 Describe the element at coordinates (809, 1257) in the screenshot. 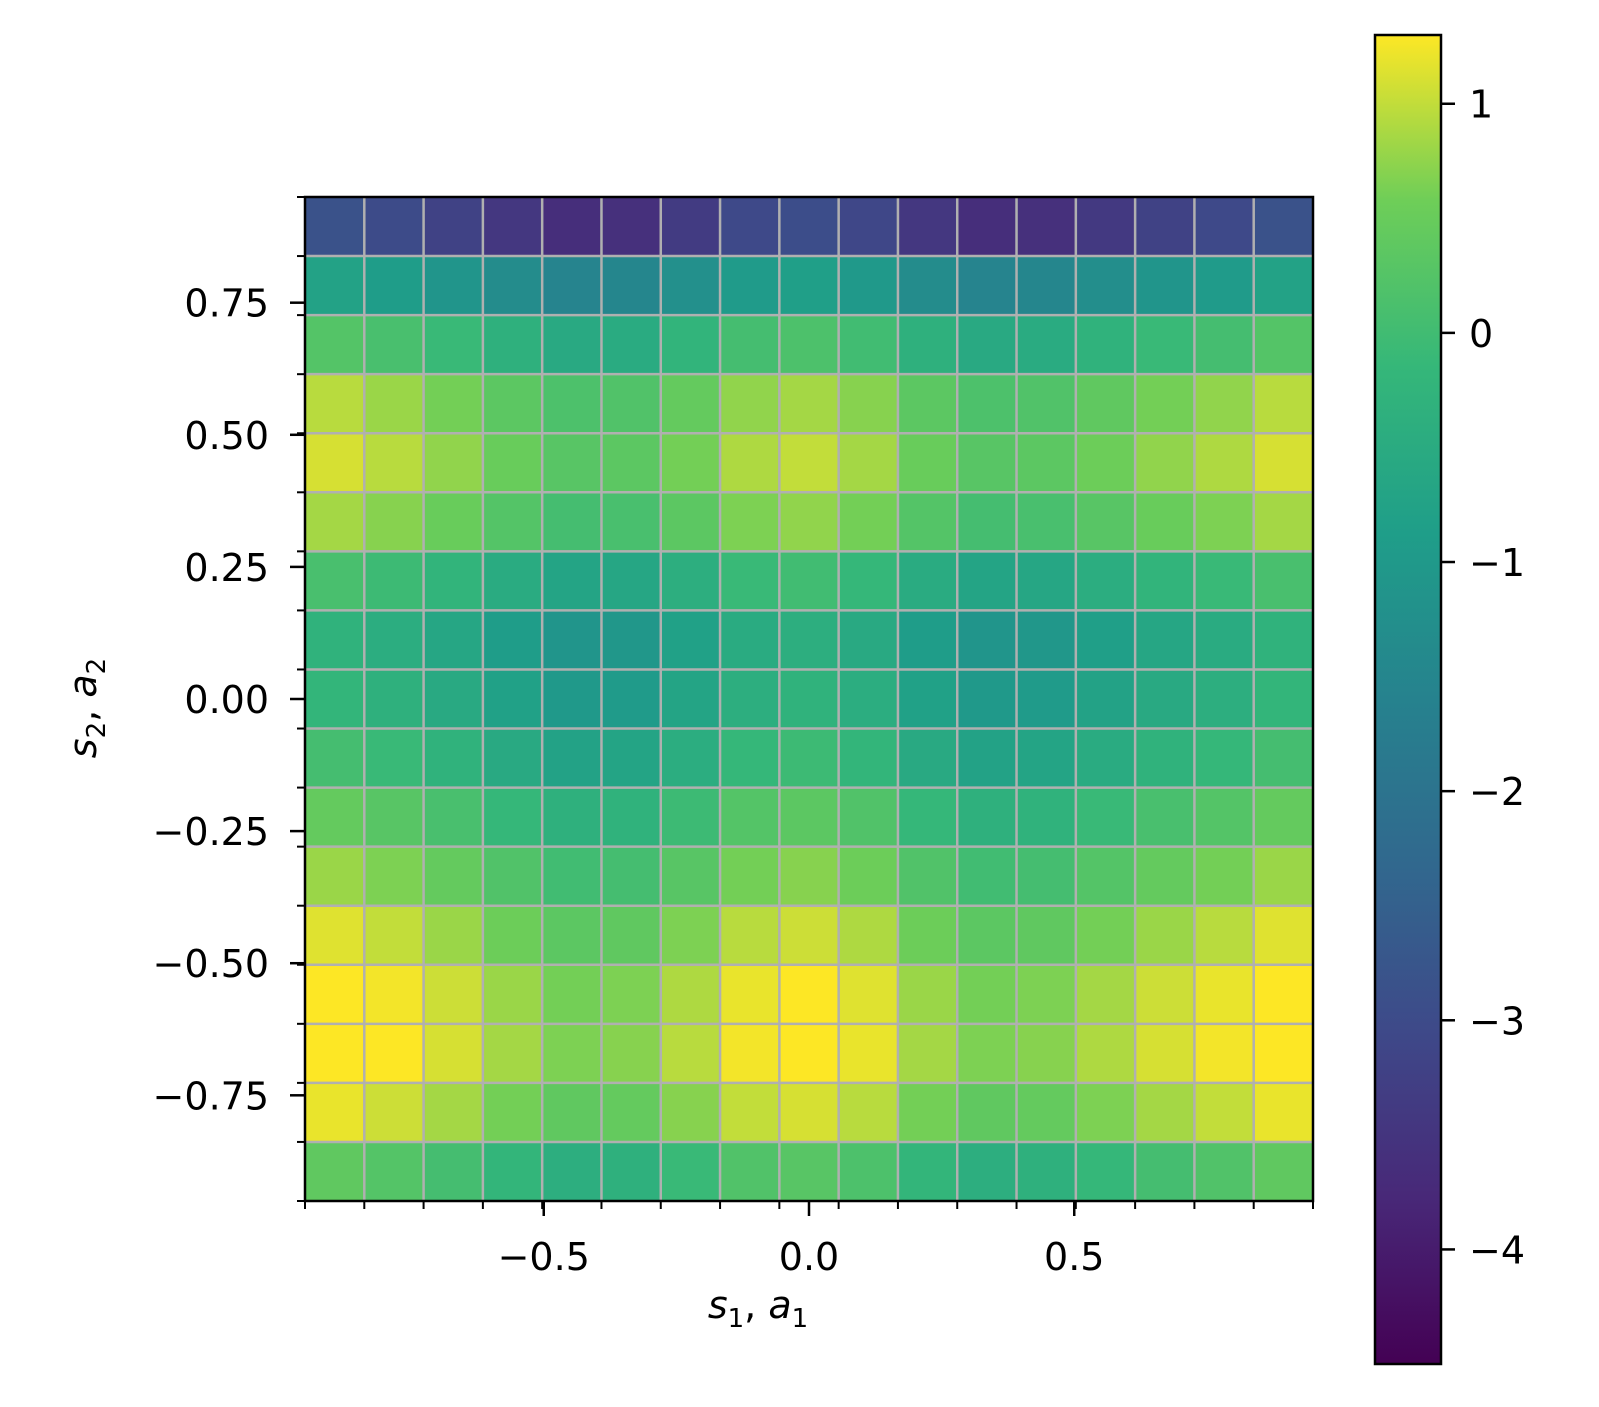

I see `x-tick-label: 0.0` at that location.